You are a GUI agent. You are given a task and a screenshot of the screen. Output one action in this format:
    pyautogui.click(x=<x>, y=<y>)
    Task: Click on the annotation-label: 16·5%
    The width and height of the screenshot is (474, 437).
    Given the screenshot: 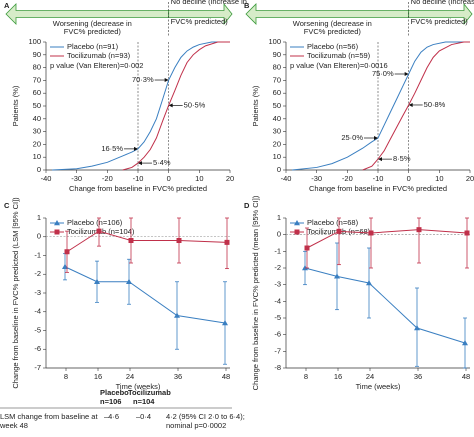 What is the action you would take?
    pyautogui.click(x=112, y=148)
    